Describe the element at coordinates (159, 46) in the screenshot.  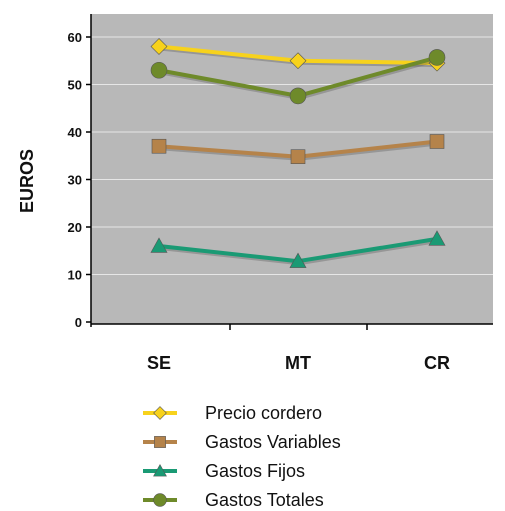
I see `point-precio-cordero-se` at that location.